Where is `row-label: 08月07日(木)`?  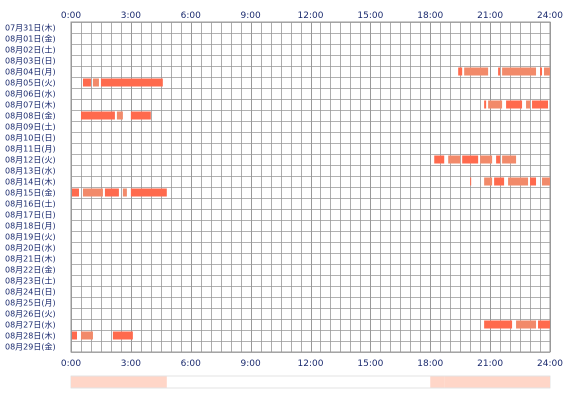
row-label: 08月07日(木) is located at coordinates (30, 105).